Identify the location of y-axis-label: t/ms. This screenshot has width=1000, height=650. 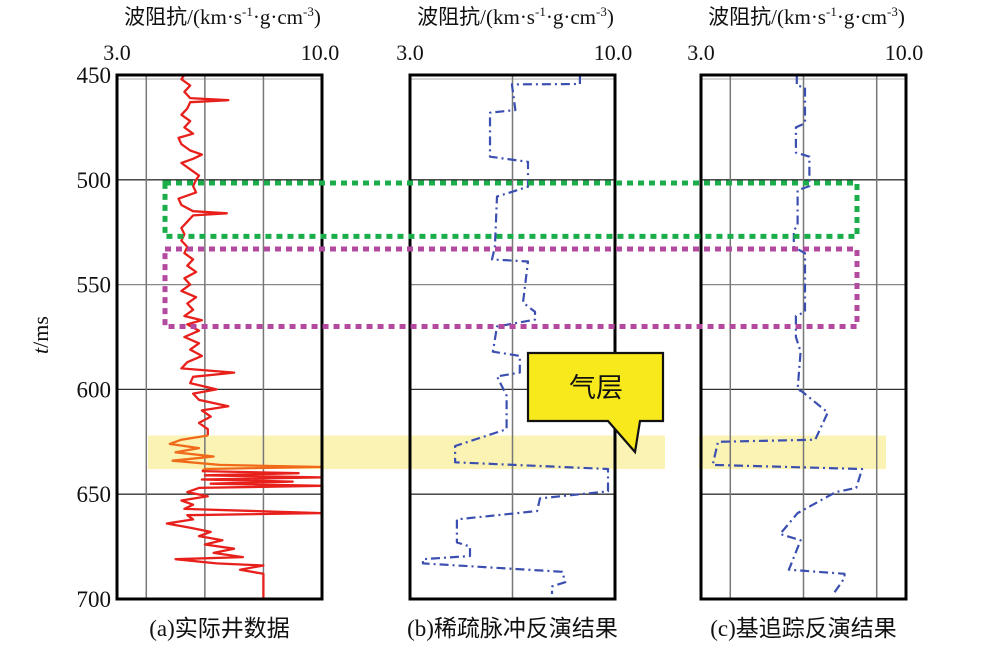
(40, 335).